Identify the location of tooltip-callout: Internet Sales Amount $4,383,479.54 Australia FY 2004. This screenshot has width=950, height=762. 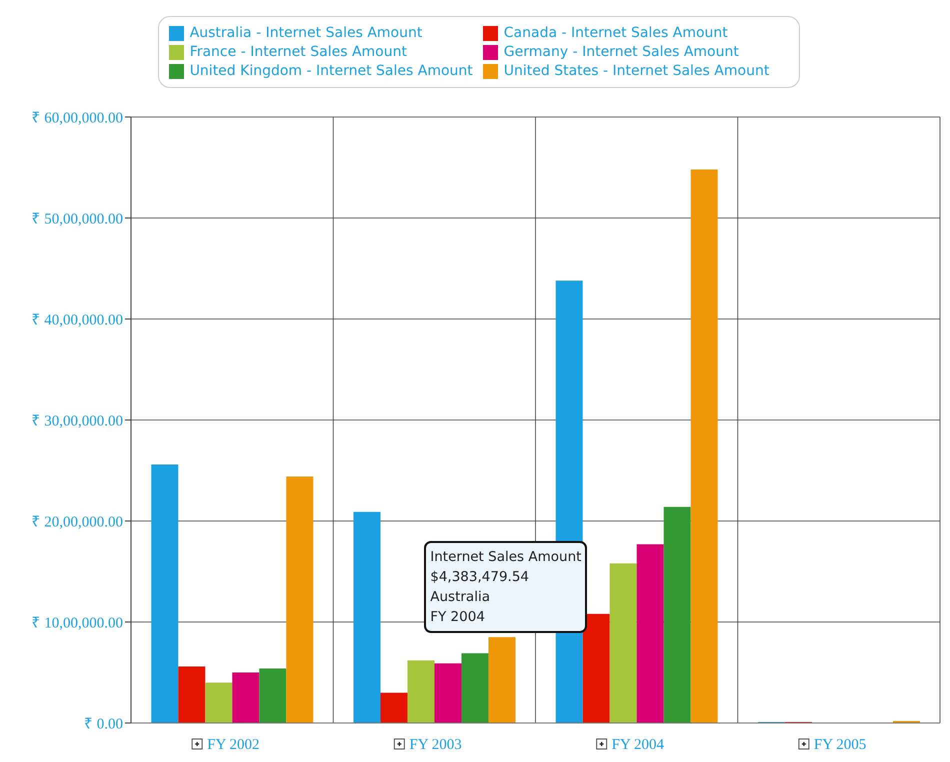
(506, 587).